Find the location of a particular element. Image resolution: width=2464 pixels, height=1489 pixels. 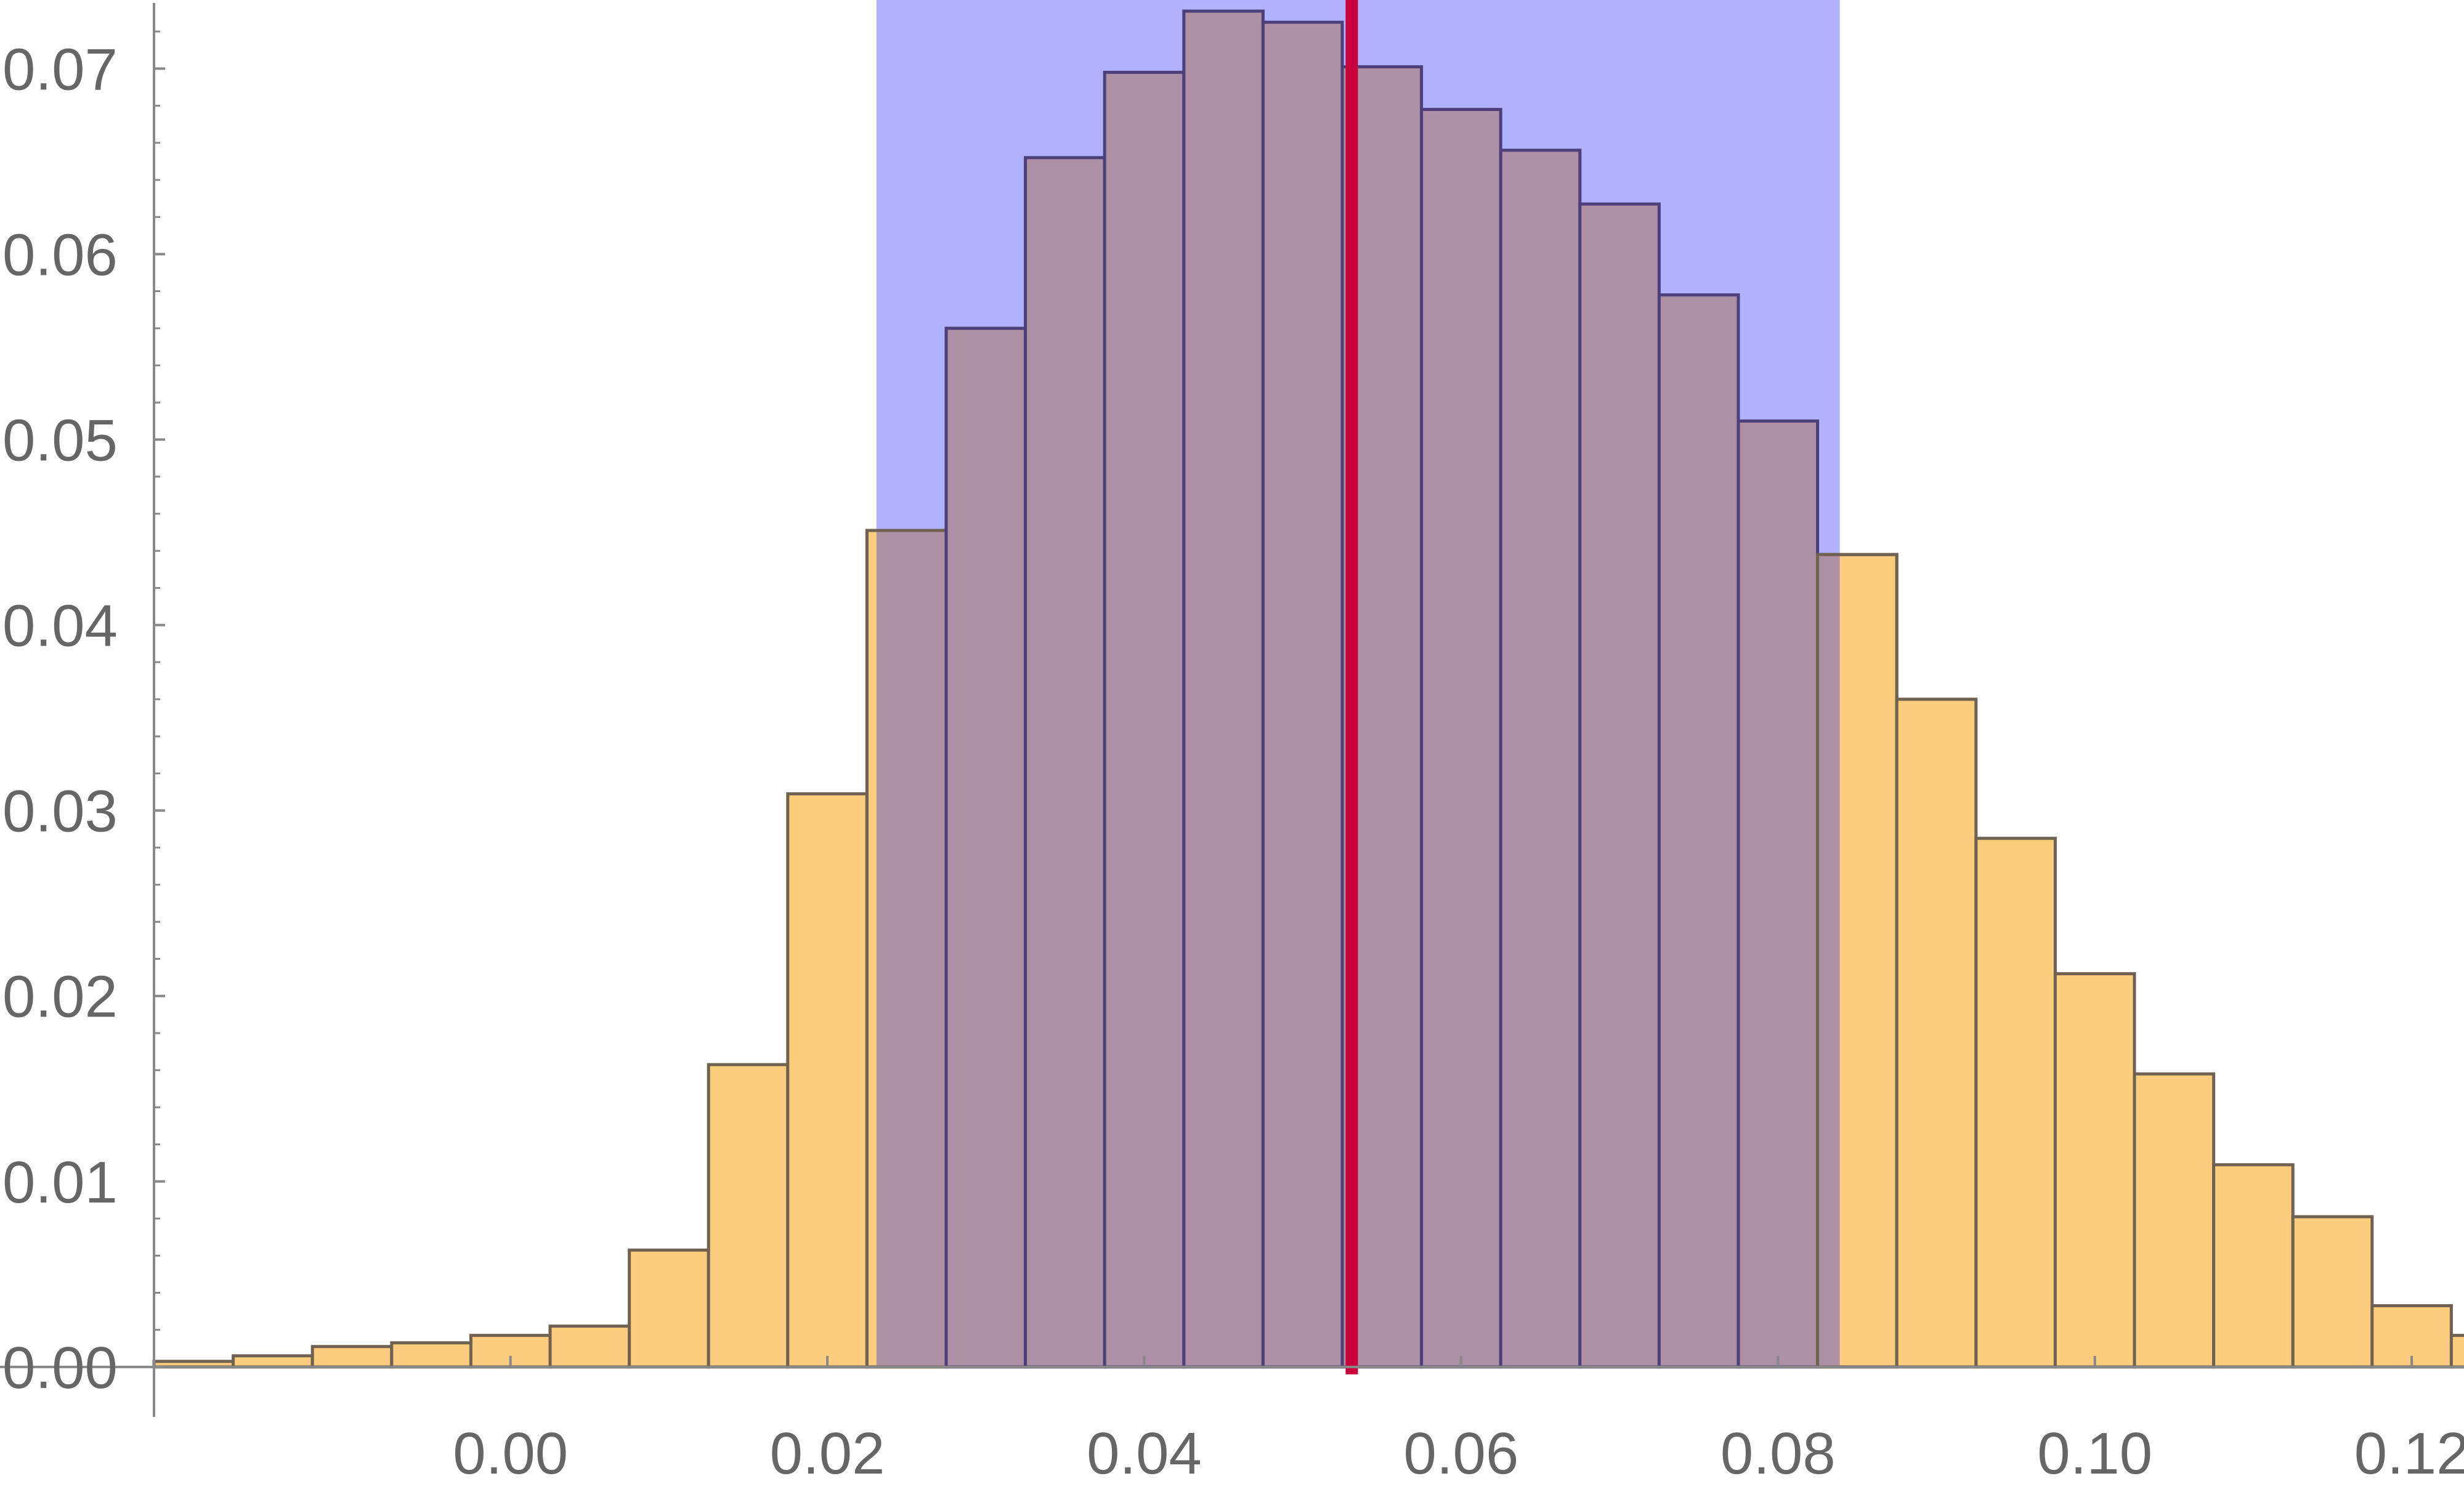

y-tick-label: 0.02 is located at coordinates (60, 997).